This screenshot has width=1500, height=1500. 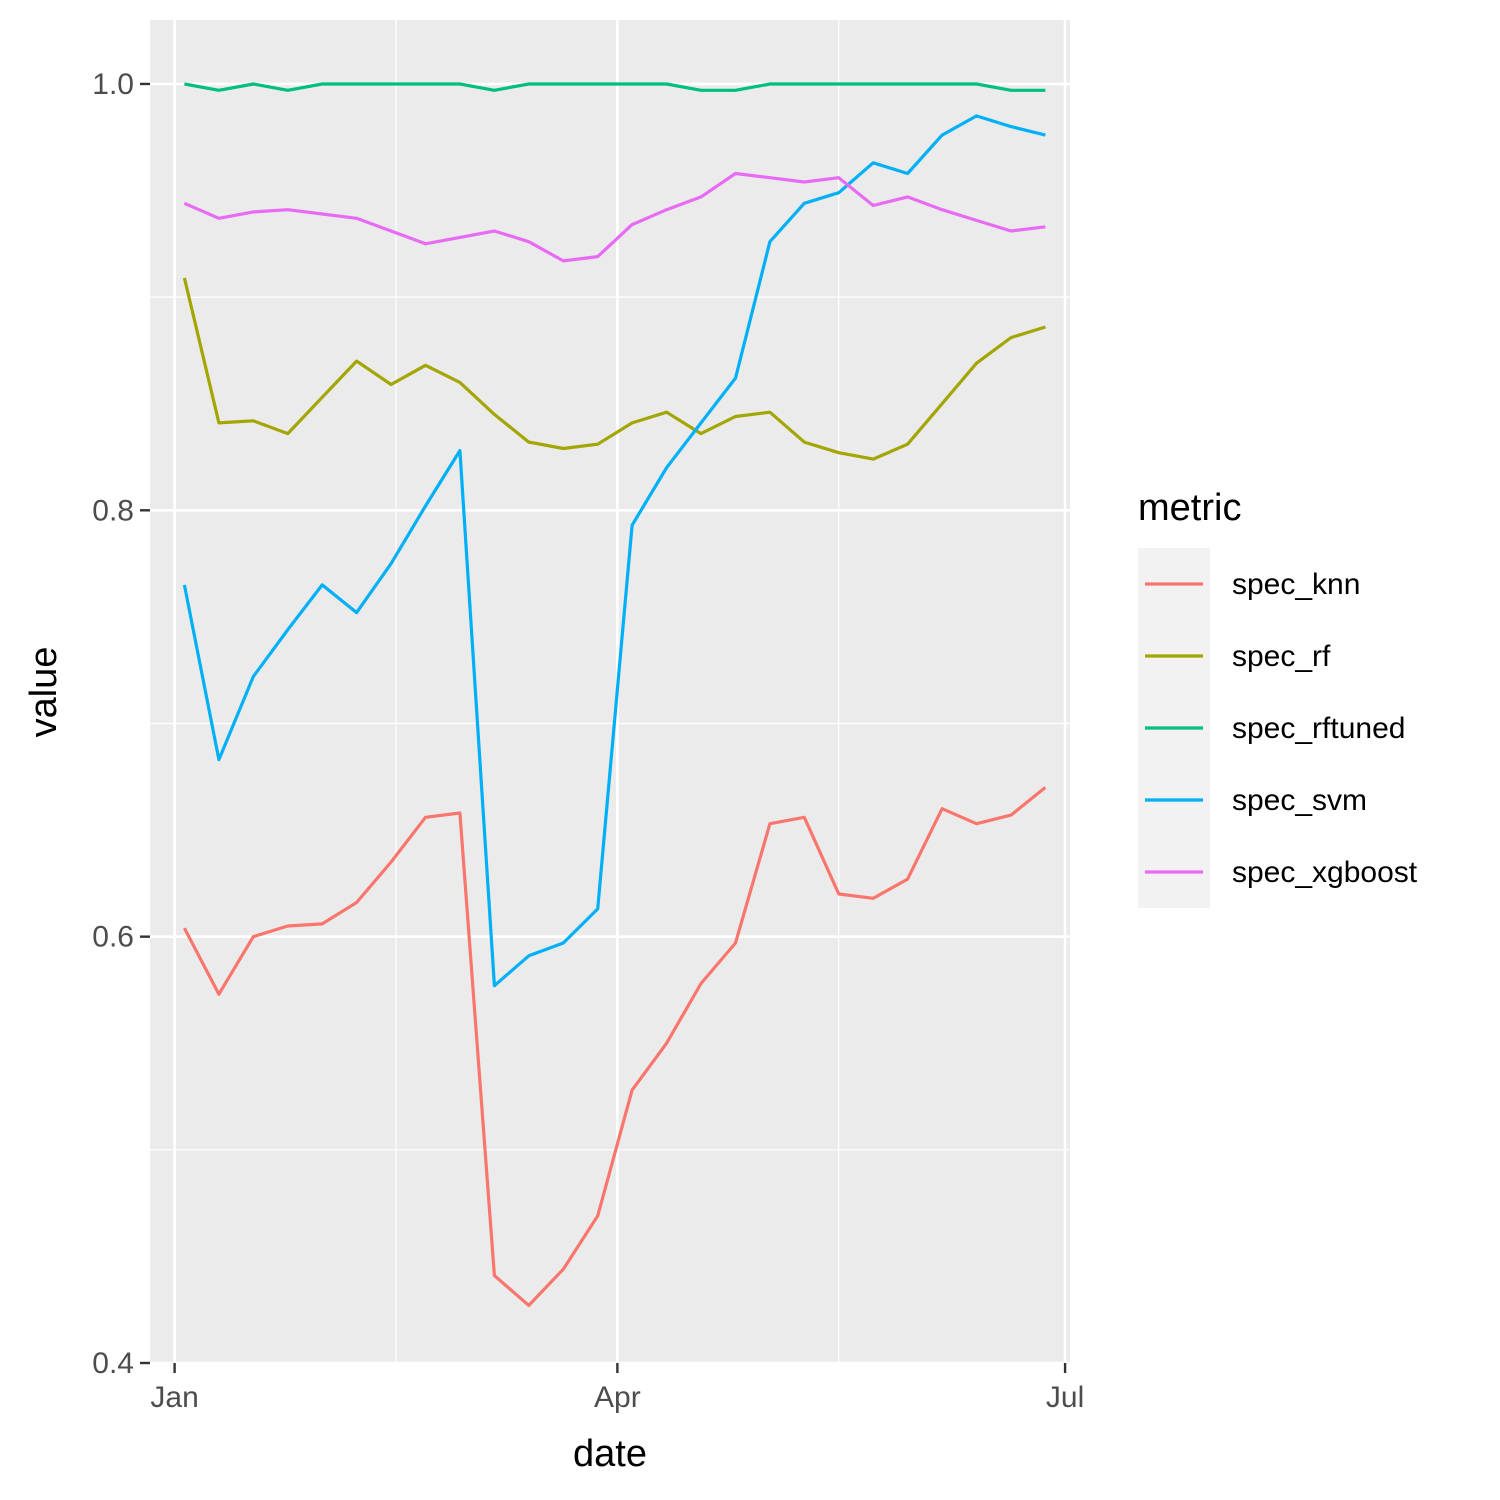 I want to click on x-tick-label: Jul, so click(x=1065, y=1397).